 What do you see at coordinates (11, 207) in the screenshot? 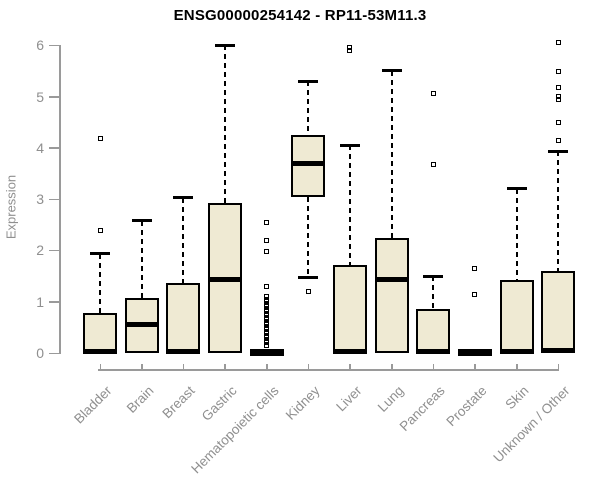
I see `y-axis-label: Expression` at bounding box center [11, 207].